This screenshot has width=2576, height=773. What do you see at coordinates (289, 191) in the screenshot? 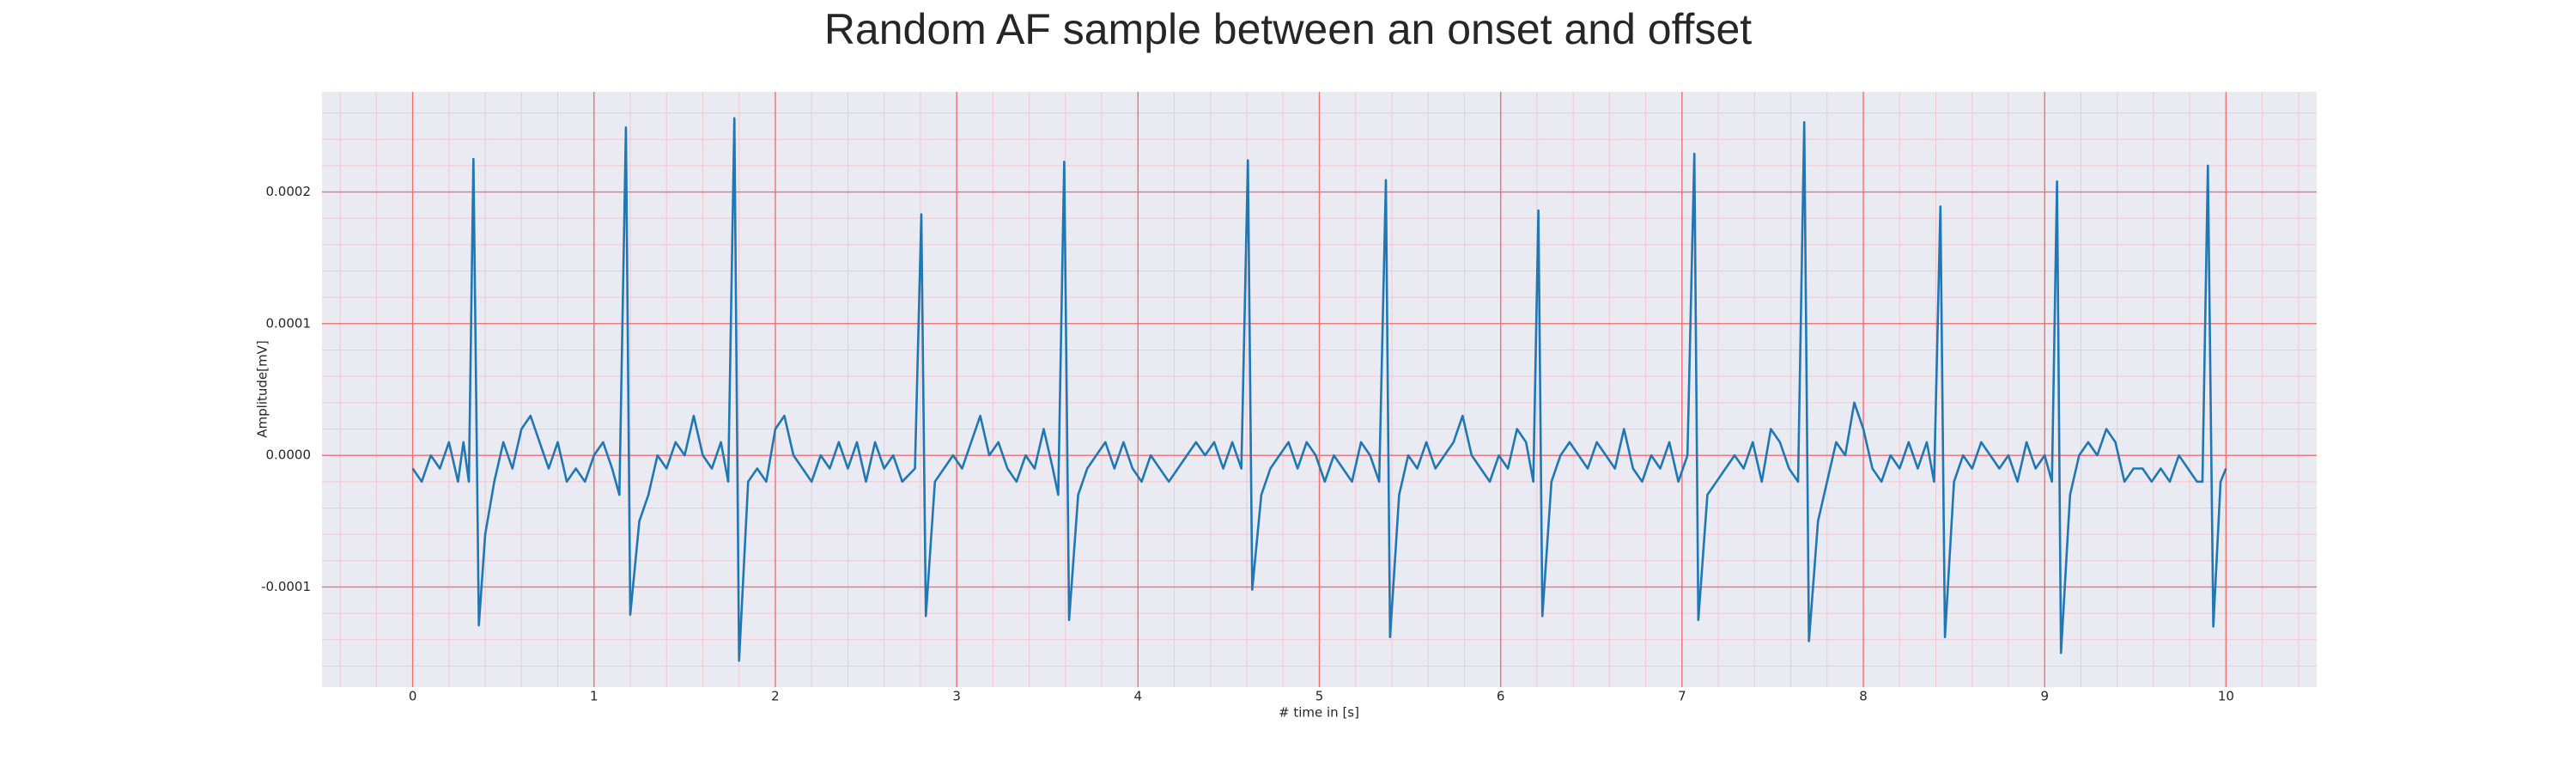
I see `y-tick-label: 0.0002` at bounding box center [289, 191].